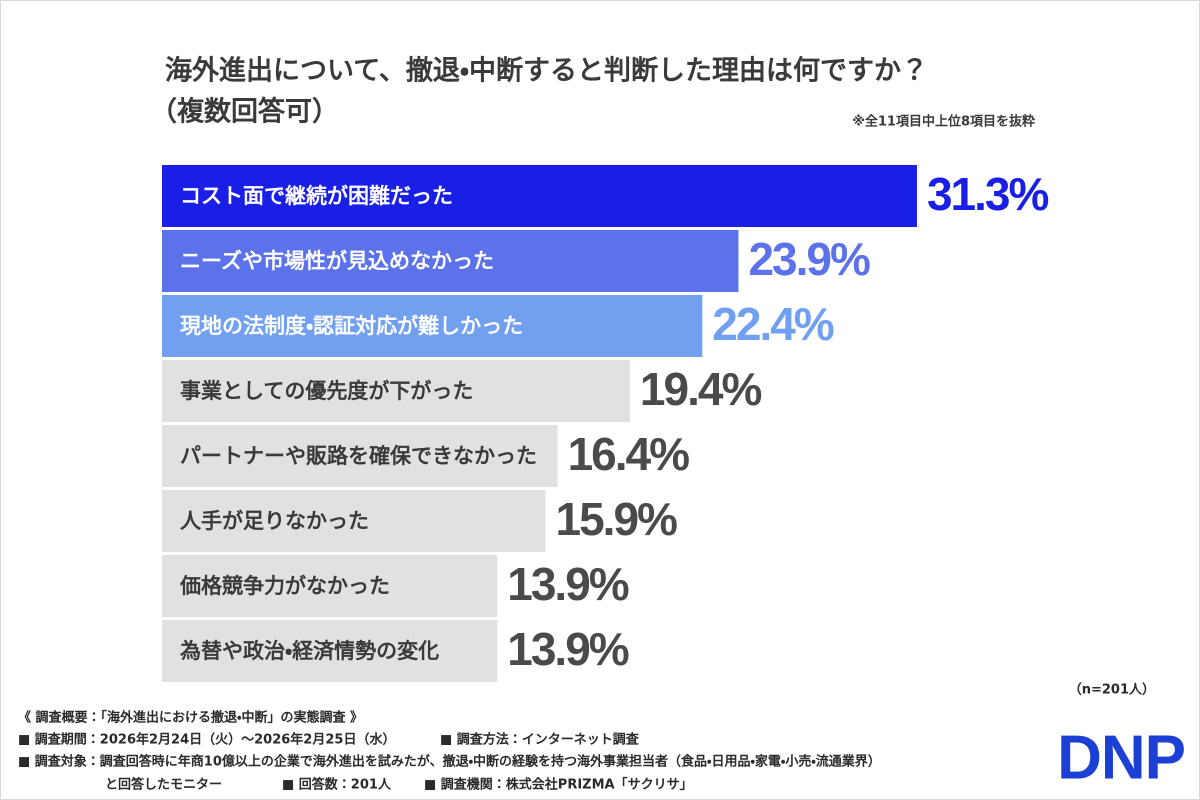  I want to click on logo: DNP, so click(1121, 757).